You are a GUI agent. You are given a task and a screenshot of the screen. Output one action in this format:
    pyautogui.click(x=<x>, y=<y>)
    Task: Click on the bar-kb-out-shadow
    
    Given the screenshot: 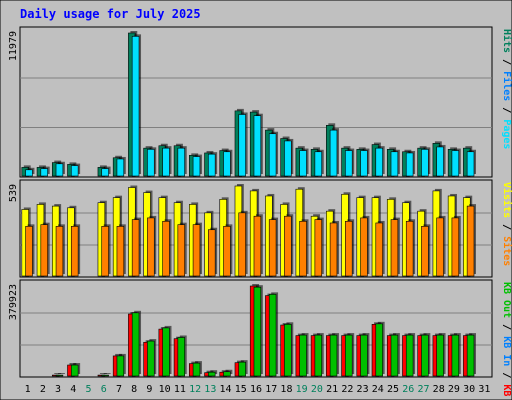 What is the action you would take?
    pyautogui.click(x=61, y=373)
    